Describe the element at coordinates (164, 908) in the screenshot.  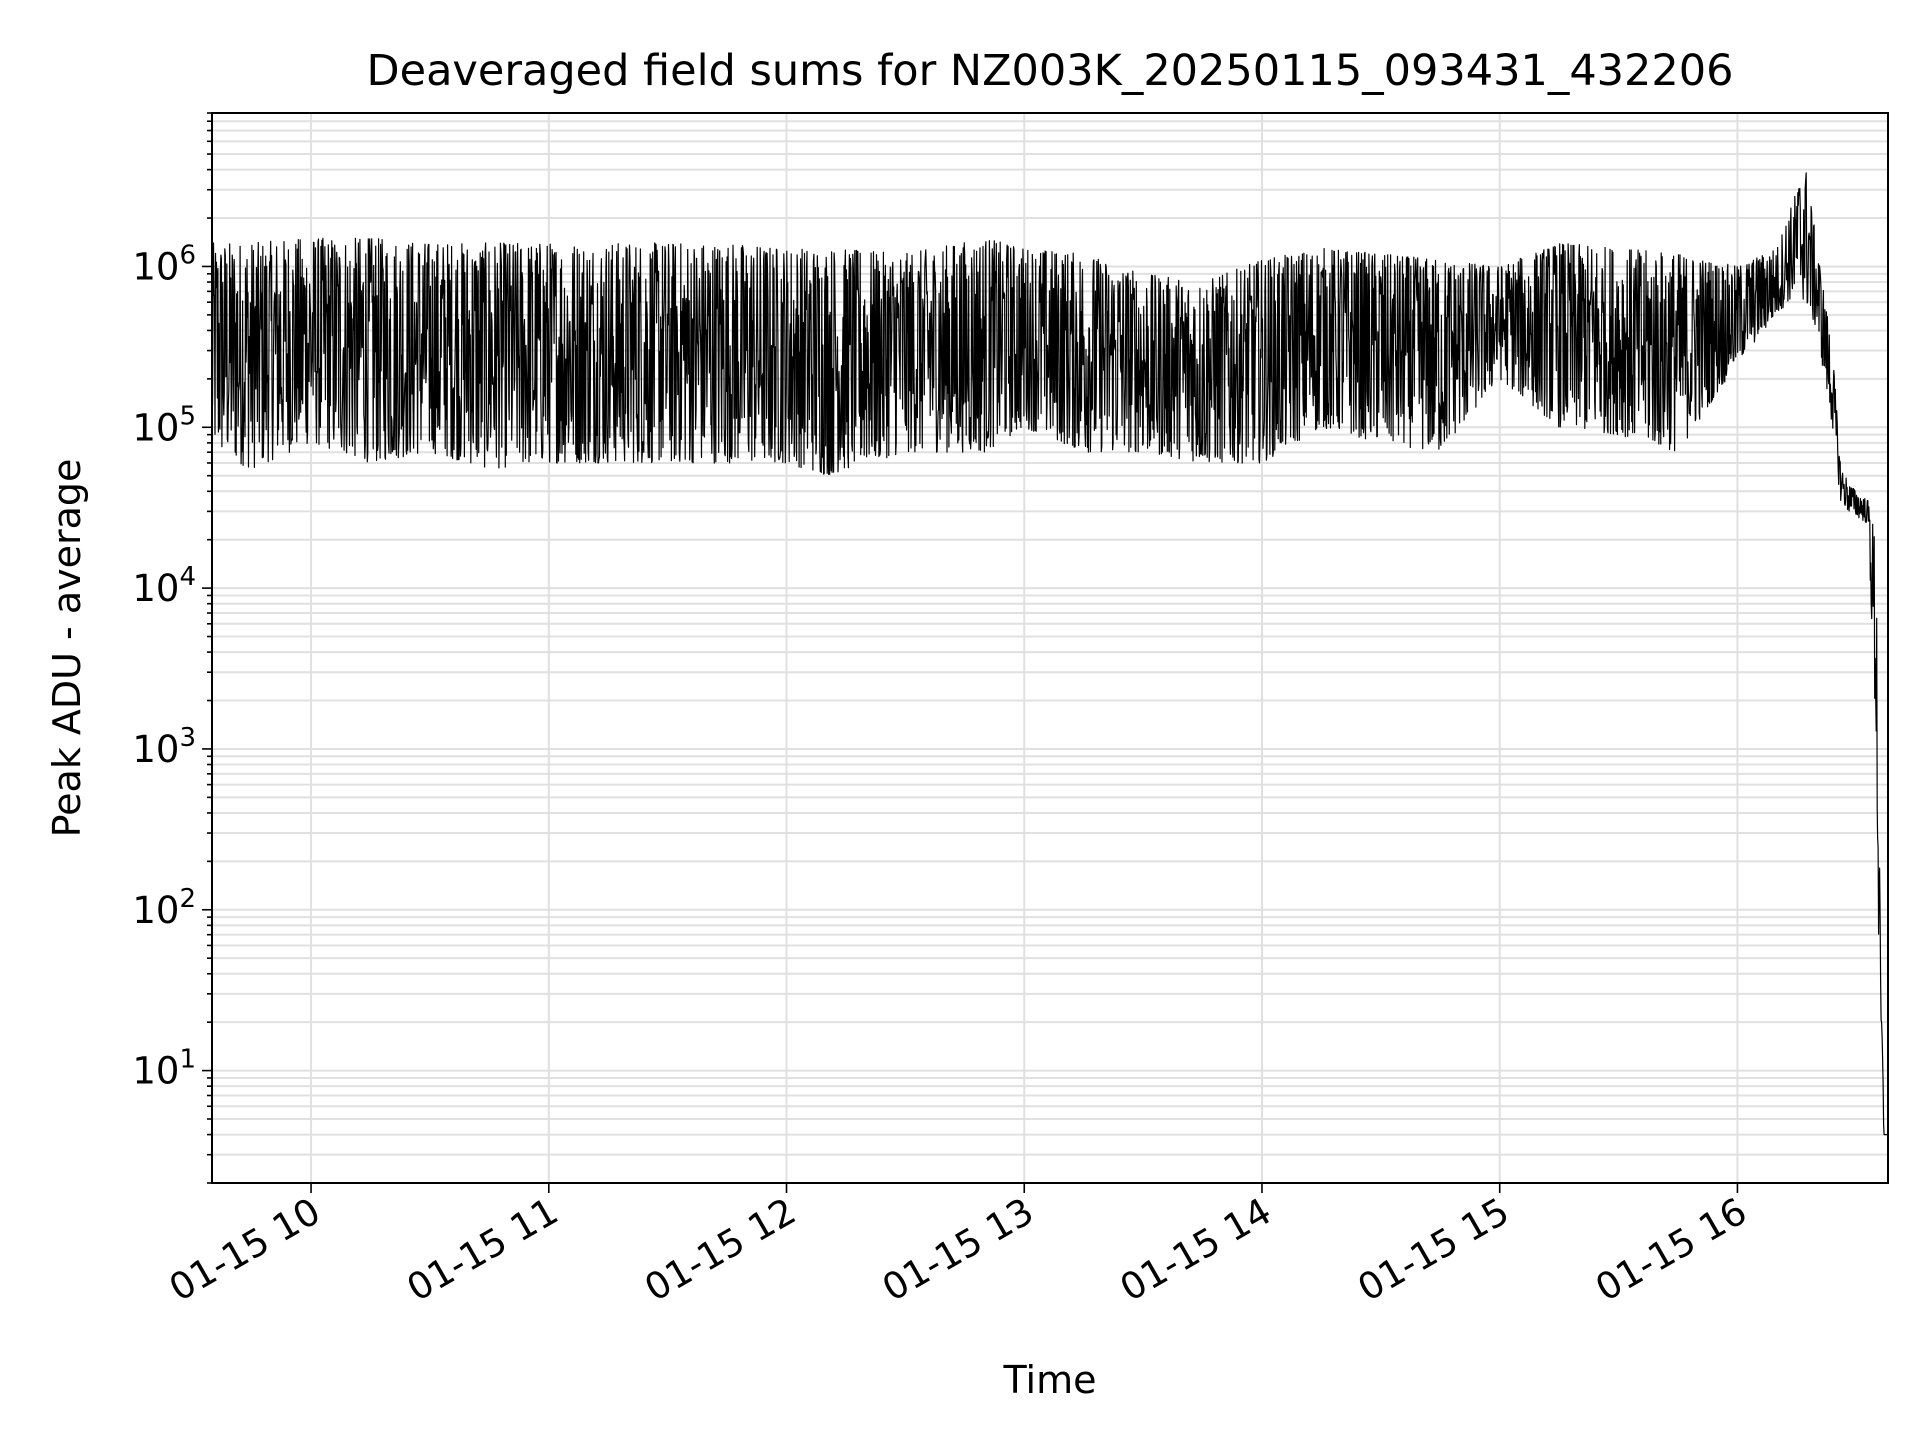
I see `y-tick-label: 102` at that location.